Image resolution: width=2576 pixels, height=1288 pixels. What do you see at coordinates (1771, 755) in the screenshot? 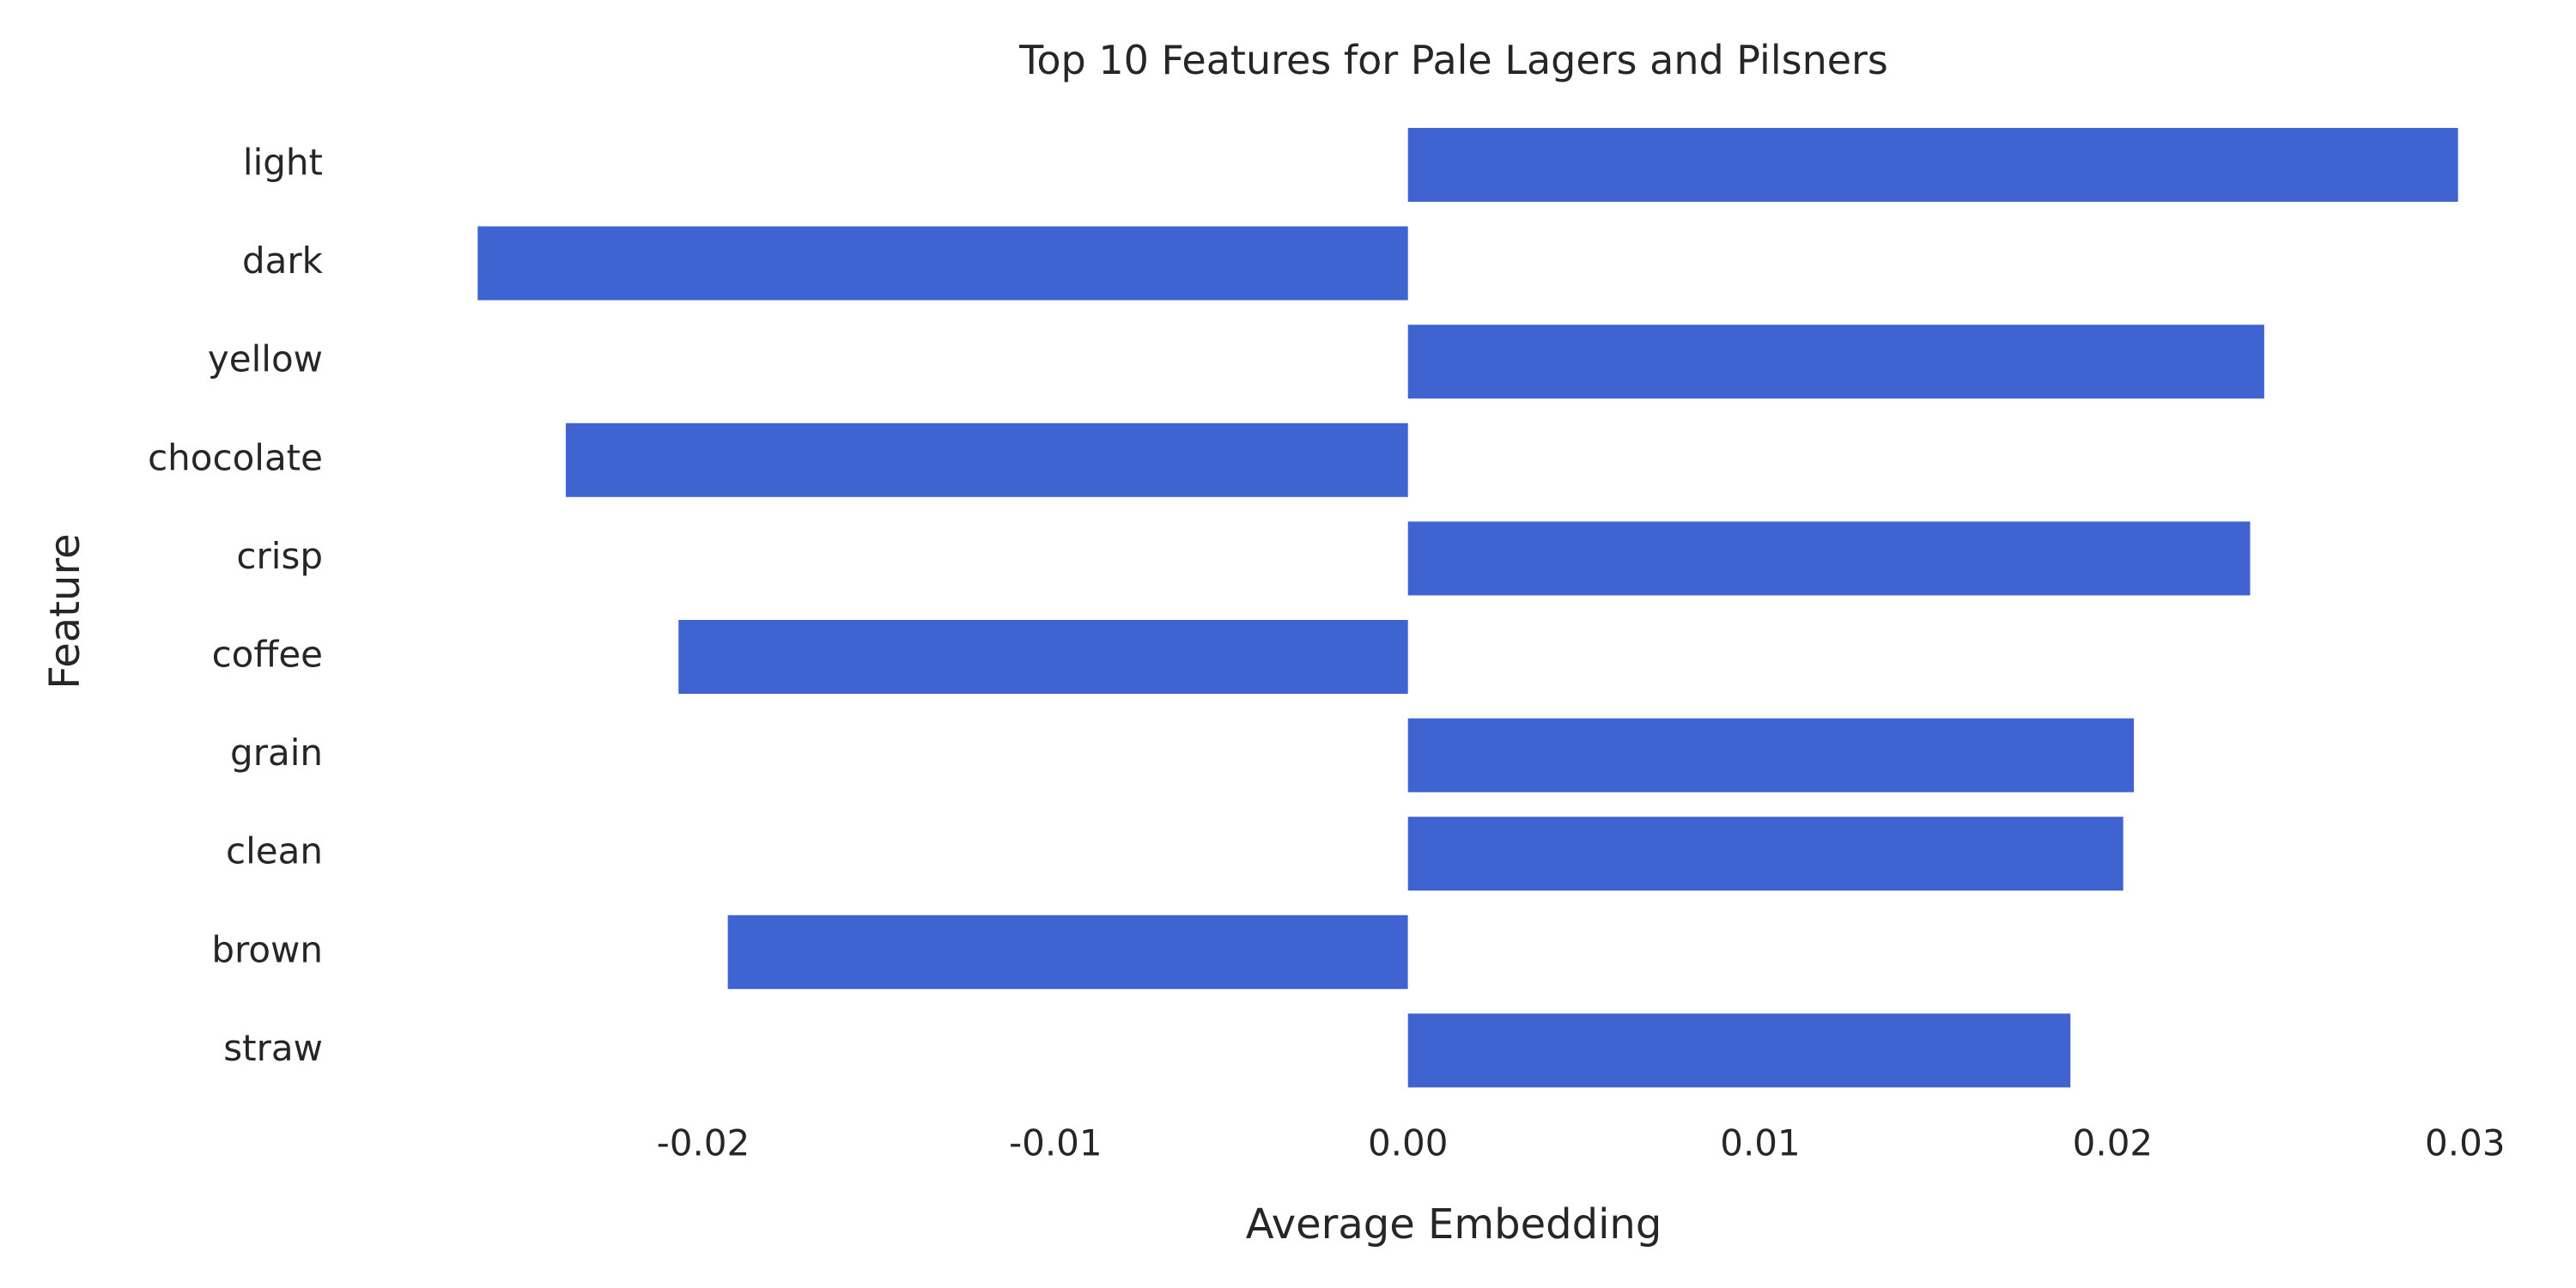
I see `bar-grain` at bounding box center [1771, 755].